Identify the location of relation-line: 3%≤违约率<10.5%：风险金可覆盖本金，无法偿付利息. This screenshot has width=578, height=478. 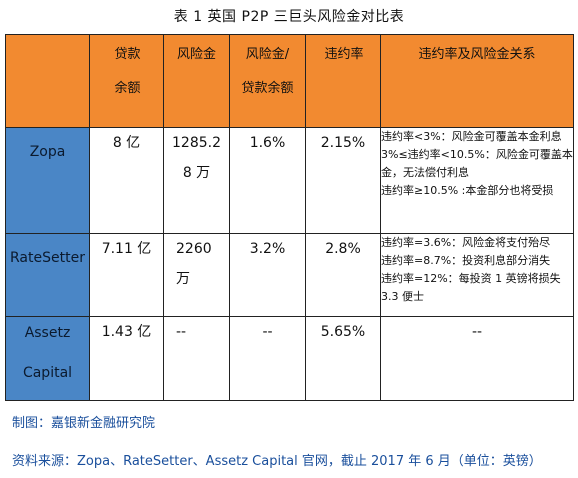
(477, 163).